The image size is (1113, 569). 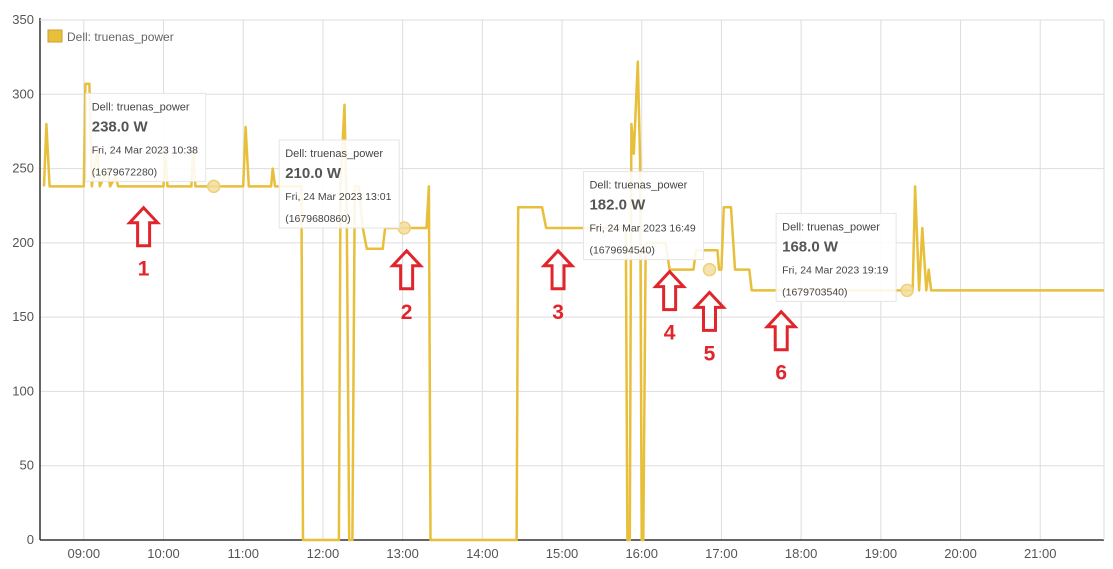 I want to click on annotation-arrow-6: 6, so click(x=781, y=347).